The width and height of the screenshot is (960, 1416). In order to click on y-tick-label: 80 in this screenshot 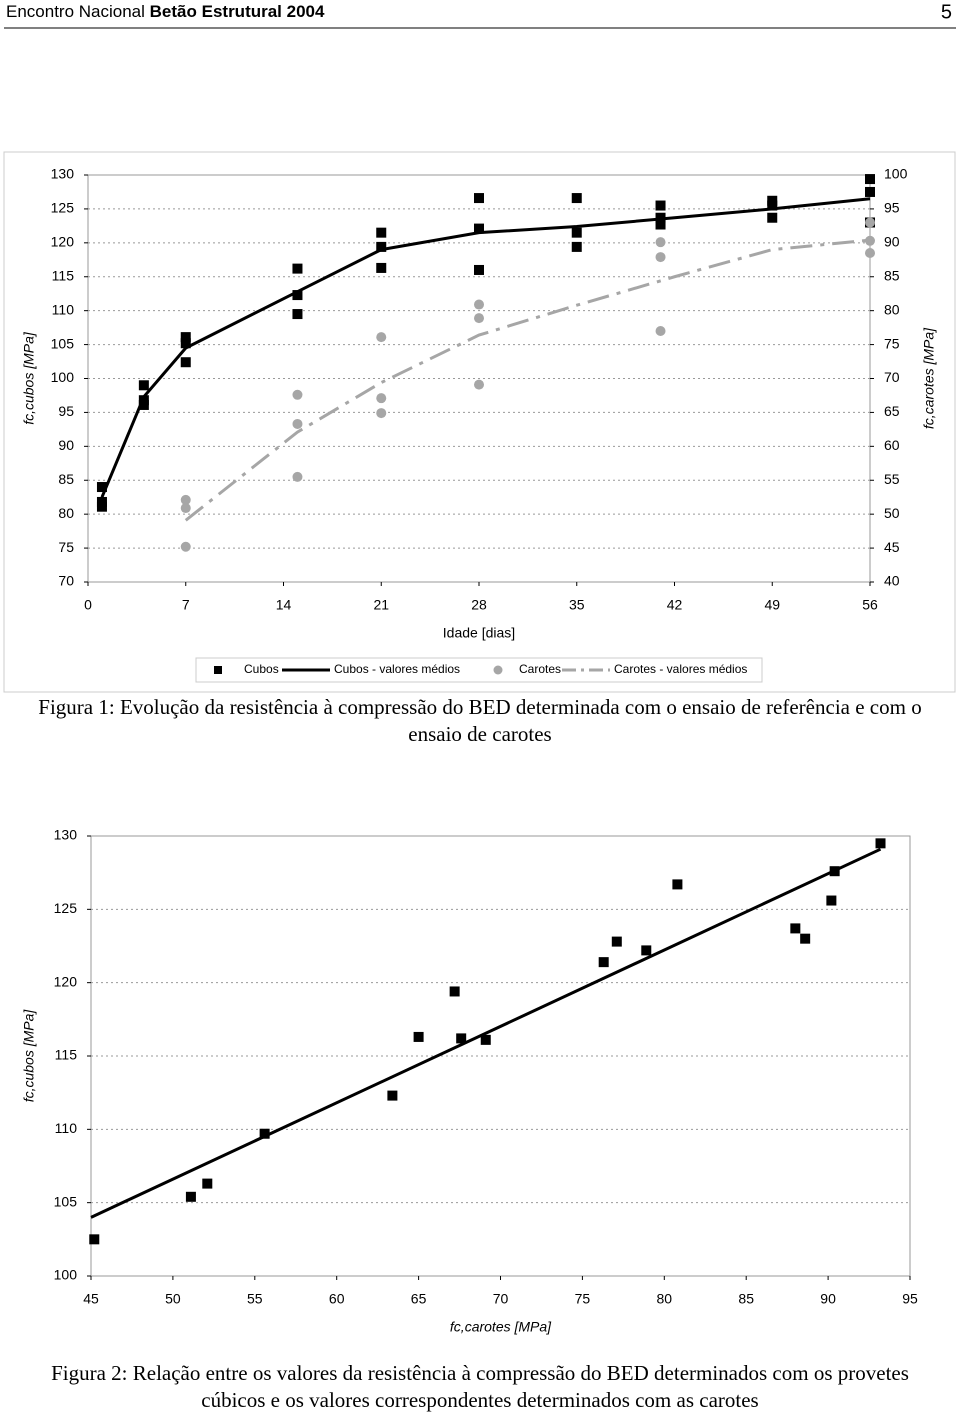, I will do `click(66, 513)`.